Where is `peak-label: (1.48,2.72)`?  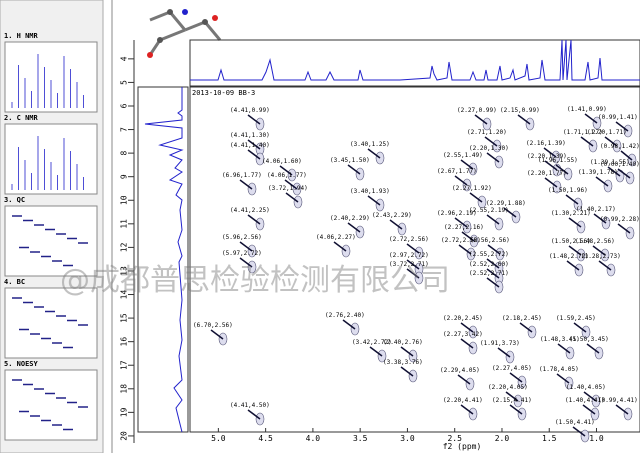 peak-label: (1.48,2.72) is located at coordinates (569, 256).